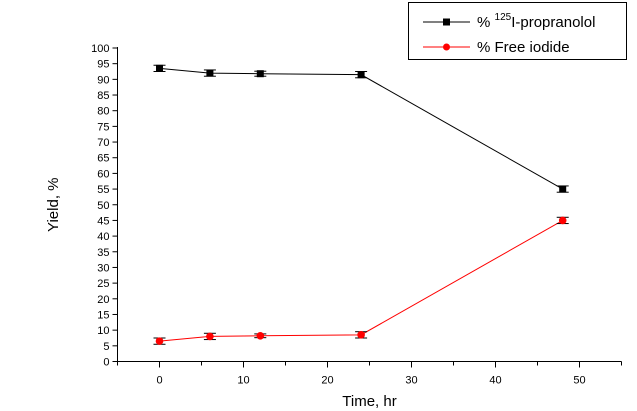  What do you see at coordinates (369, 401) in the screenshot?
I see `x-axis-title: Time, hr` at bounding box center [369, 401].